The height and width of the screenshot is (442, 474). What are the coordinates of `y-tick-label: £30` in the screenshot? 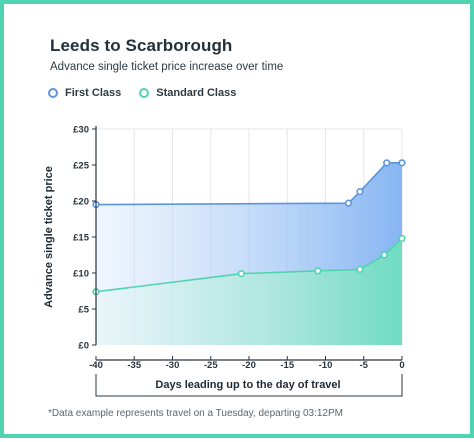 It's located at (81, 130).